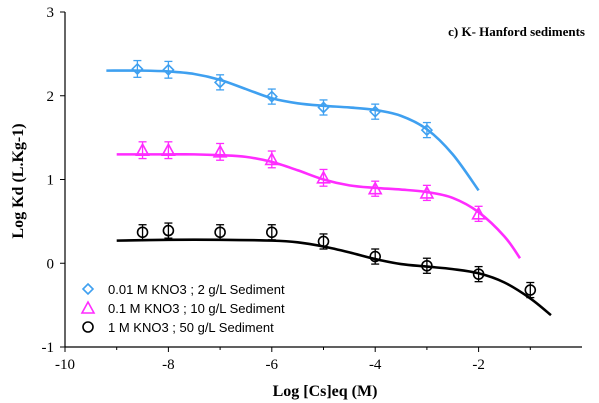  What do you see at coordinates (51, 97) in the screenshot?
I see `y-tick-label: 2` at bounding box center [51, 97].